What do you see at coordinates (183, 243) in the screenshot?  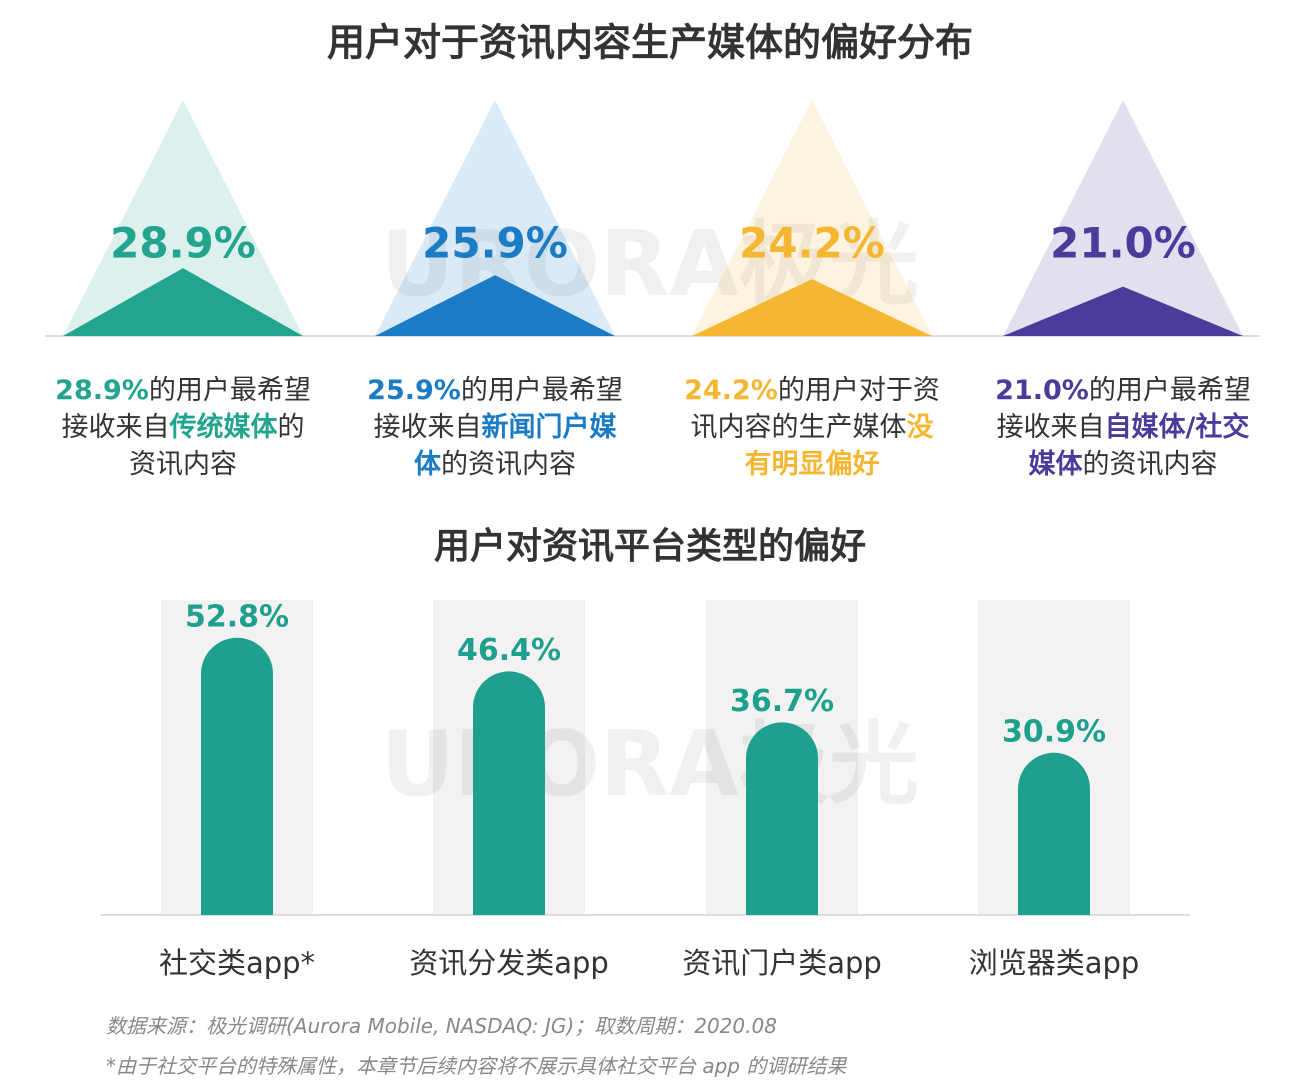 I see `value-label: 28.9%` at bounding box center [183, 243].